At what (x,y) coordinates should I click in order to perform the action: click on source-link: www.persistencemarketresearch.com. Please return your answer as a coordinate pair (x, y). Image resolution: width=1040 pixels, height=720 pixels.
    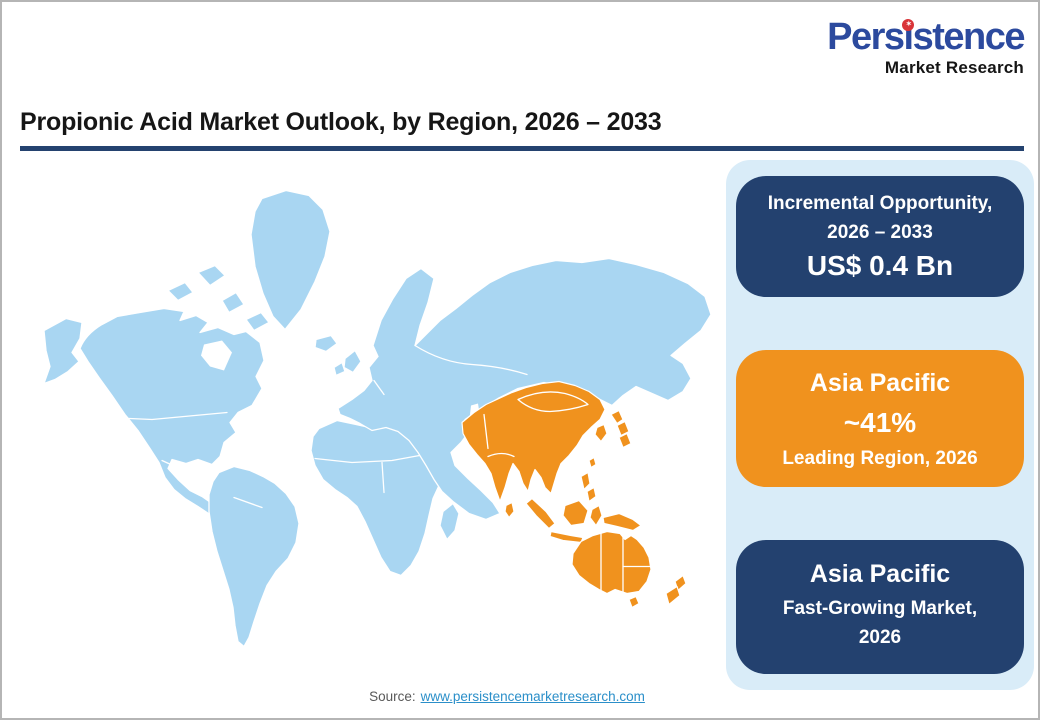
    Looking at the image, I should click on (532, 696).